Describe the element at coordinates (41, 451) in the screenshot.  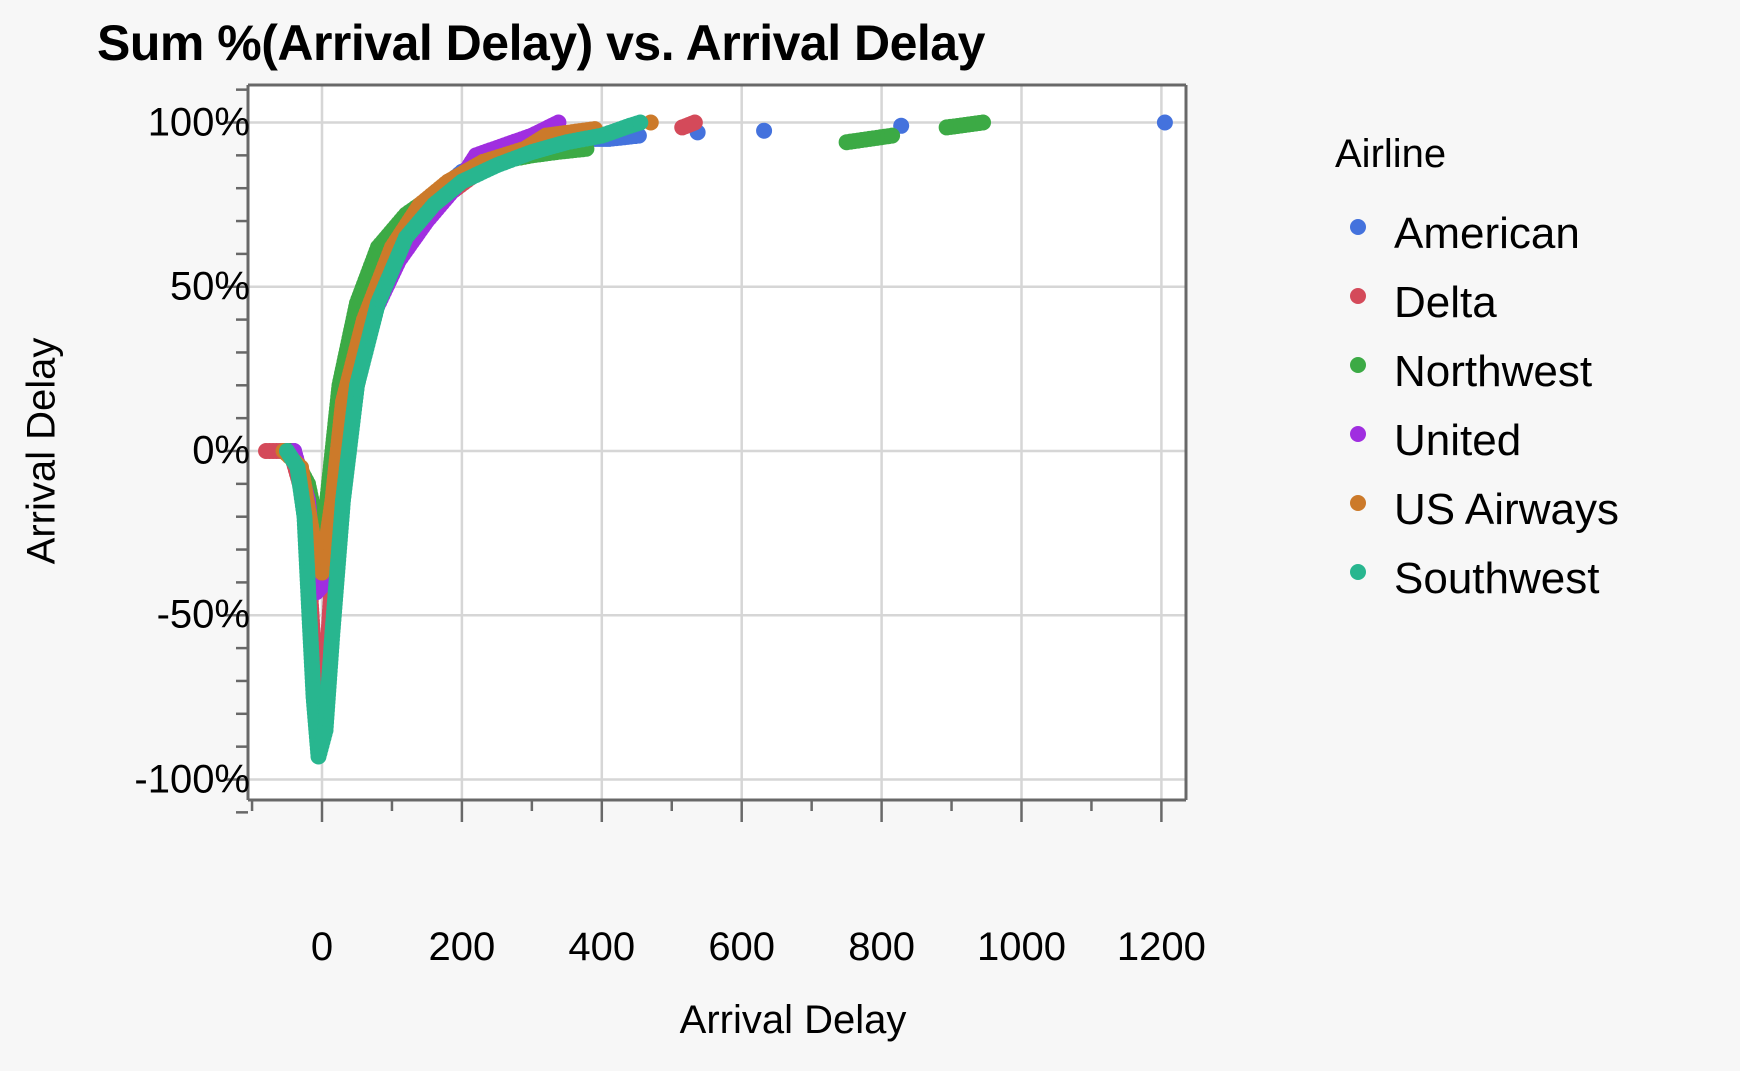
I see `y-axis-label: Arrival Delay` at that location.